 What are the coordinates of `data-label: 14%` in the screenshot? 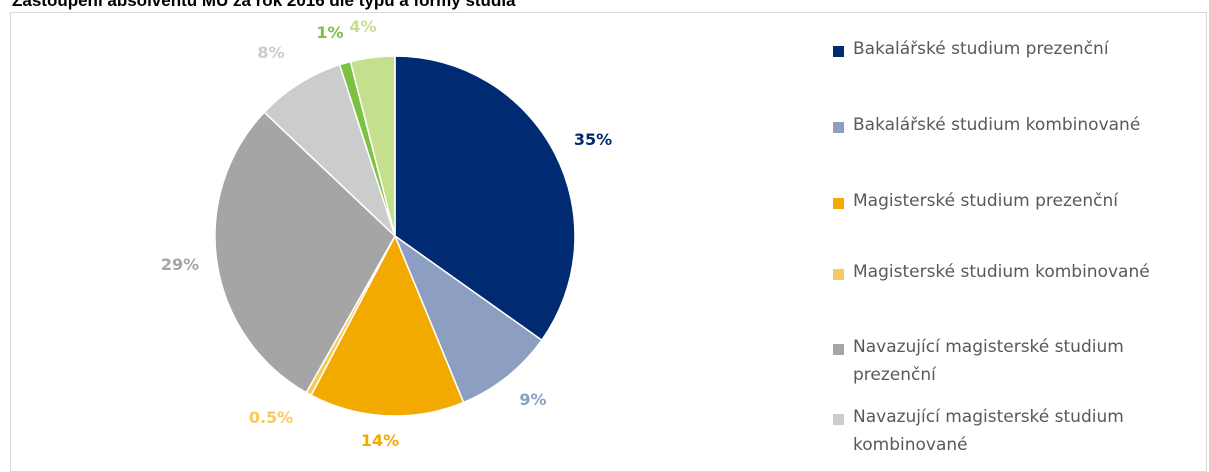 It's located at (380, 440).